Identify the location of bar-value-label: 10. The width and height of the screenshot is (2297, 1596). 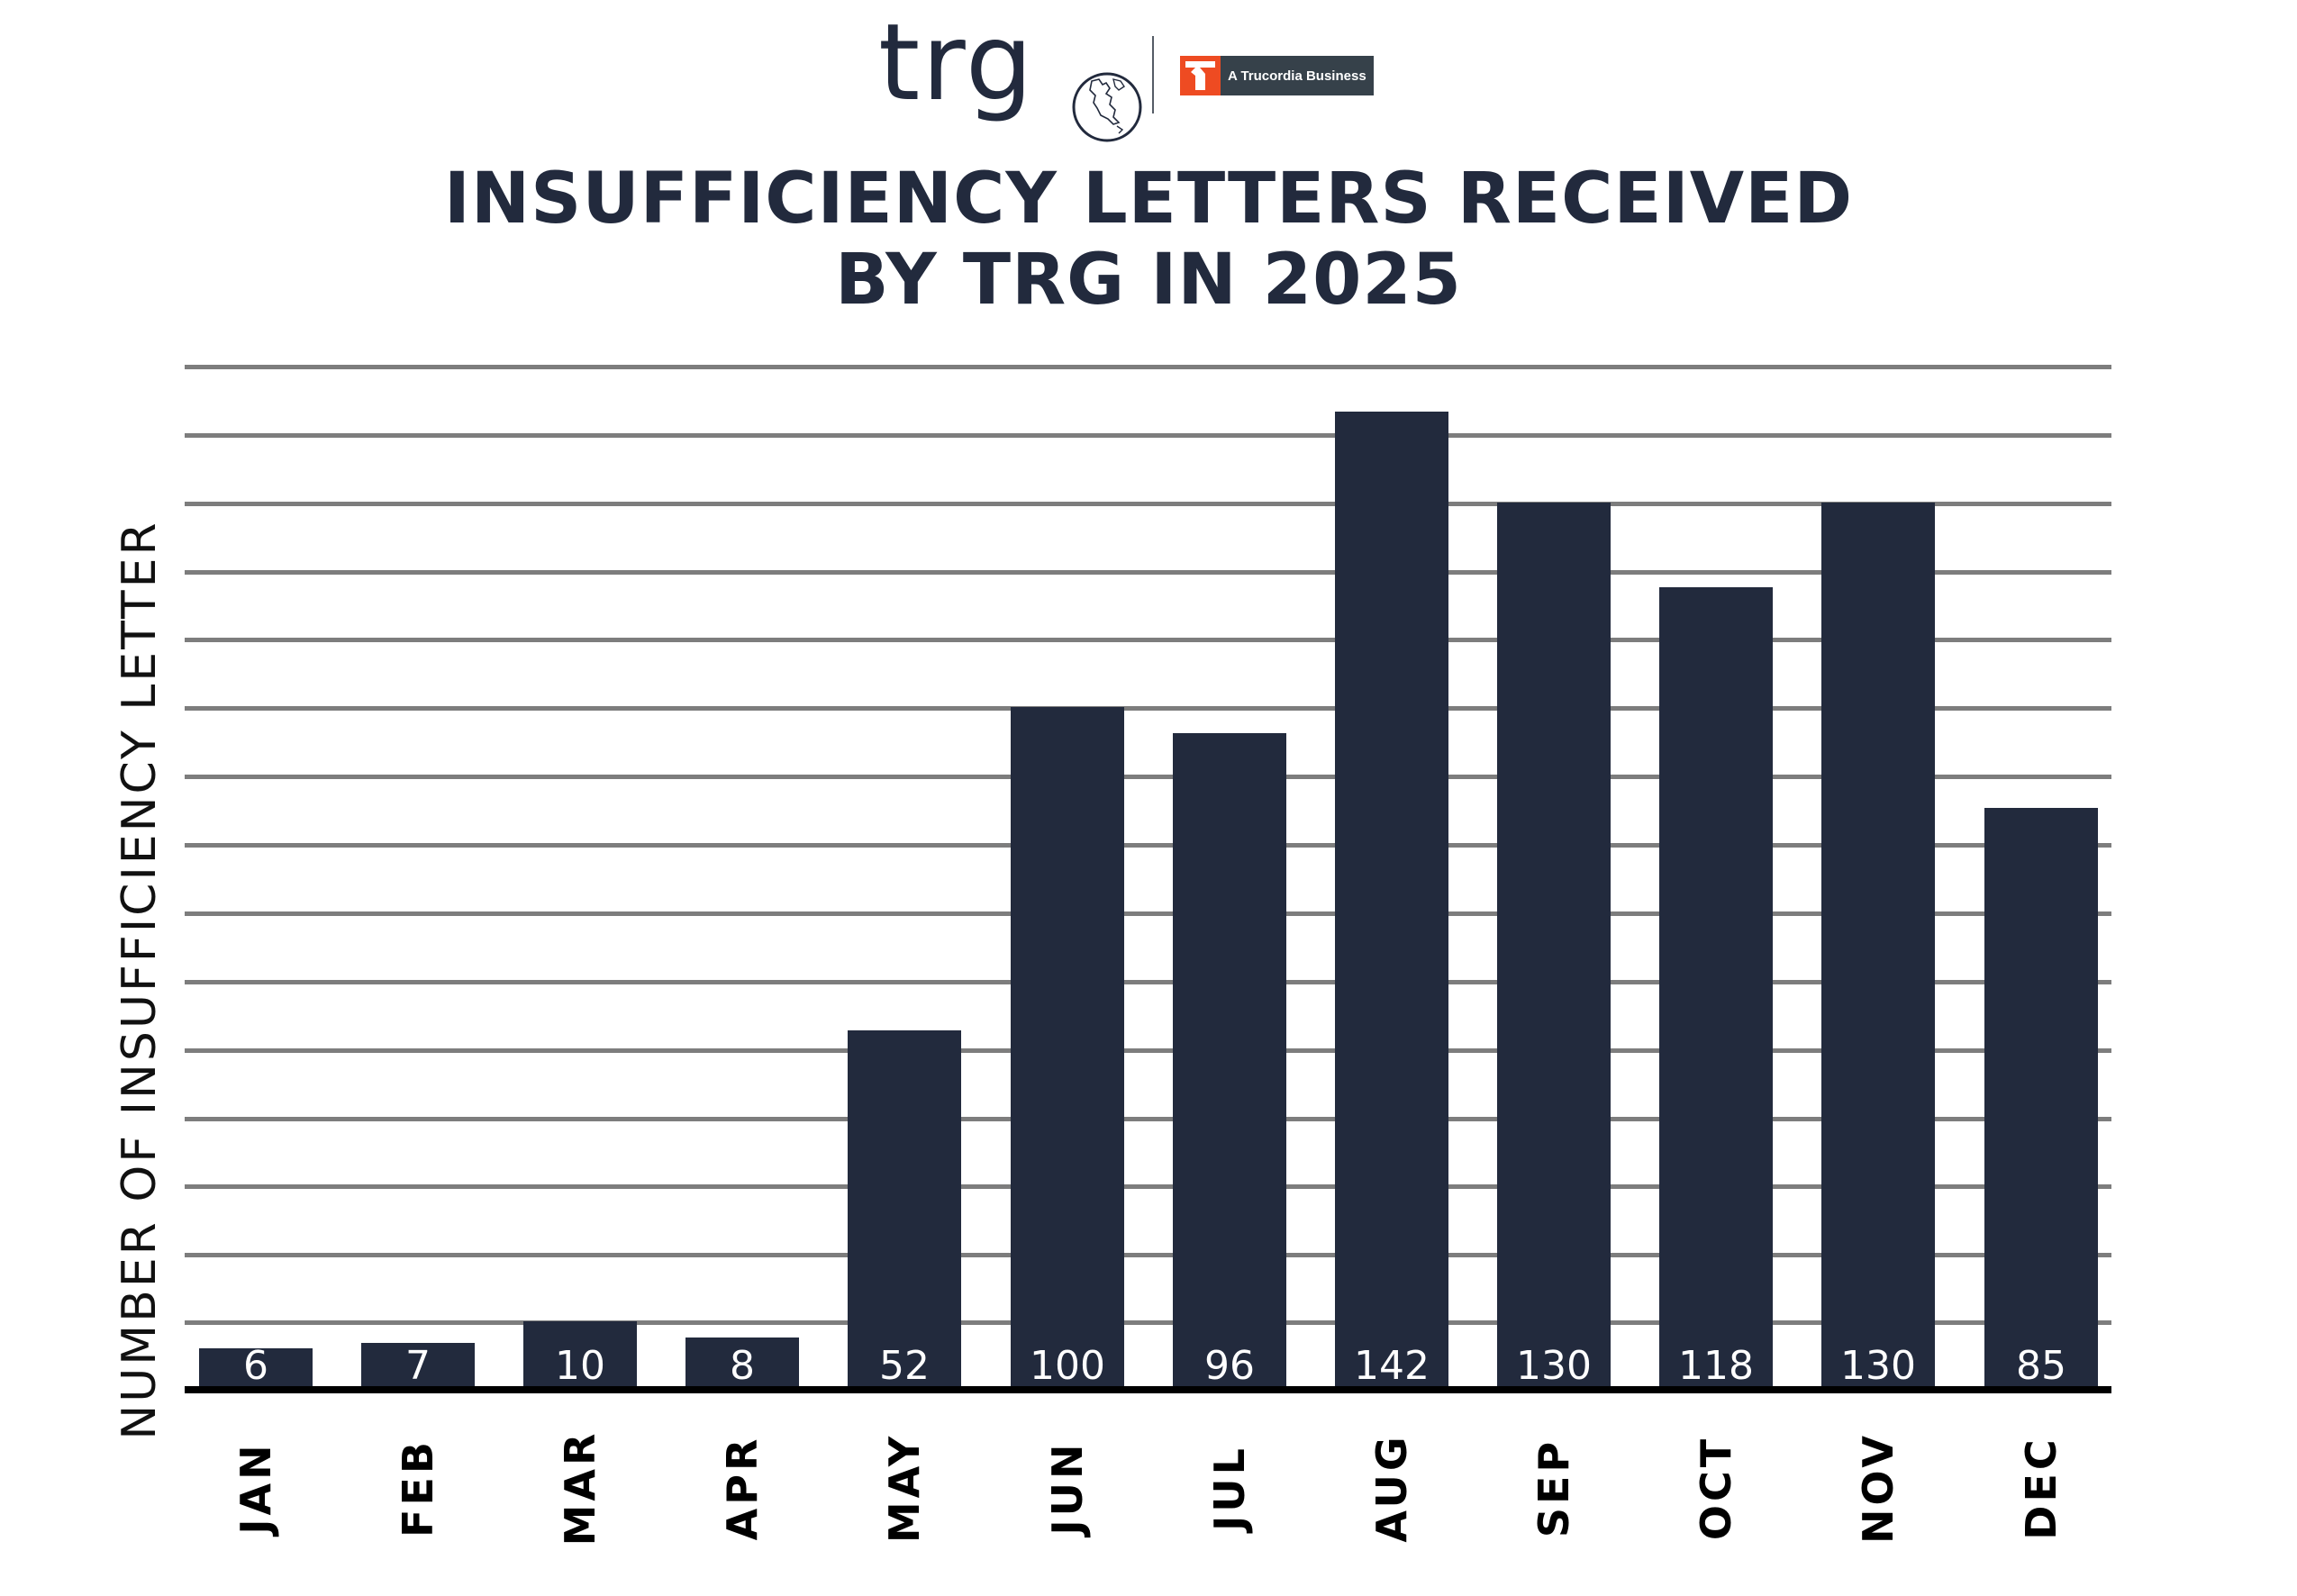
(580, 1366).